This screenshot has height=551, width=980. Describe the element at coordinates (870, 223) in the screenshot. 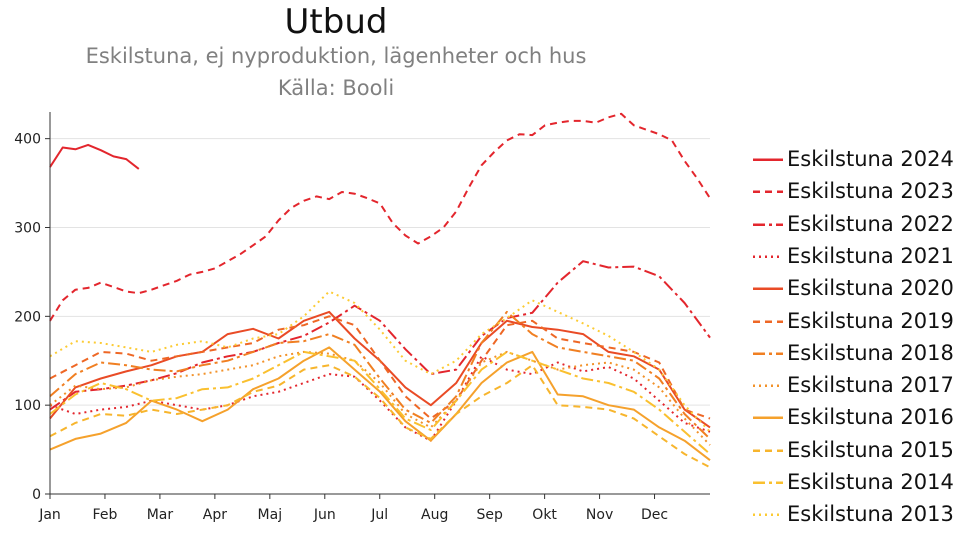

I see `legend-label: Eskilstuna 2022` at that location.